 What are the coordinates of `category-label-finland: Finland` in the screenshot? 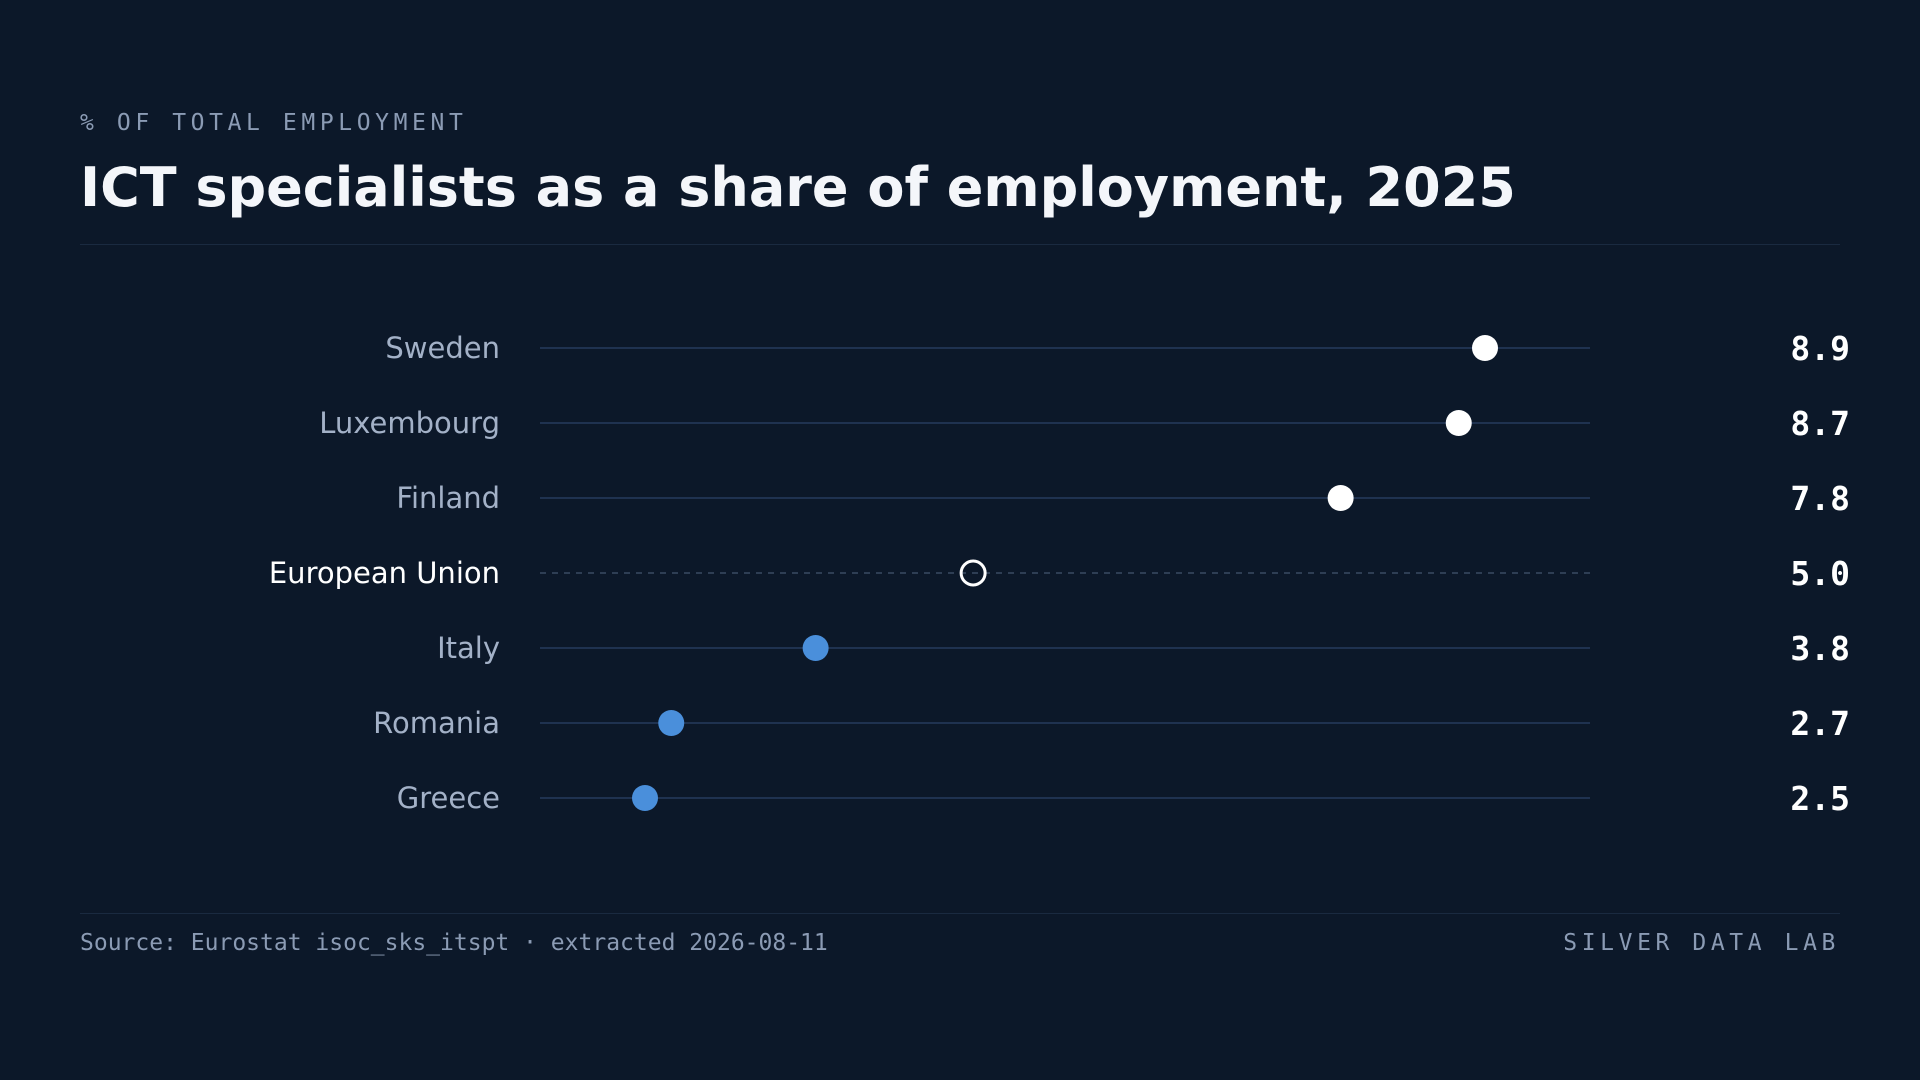 It's located at (448, 498).